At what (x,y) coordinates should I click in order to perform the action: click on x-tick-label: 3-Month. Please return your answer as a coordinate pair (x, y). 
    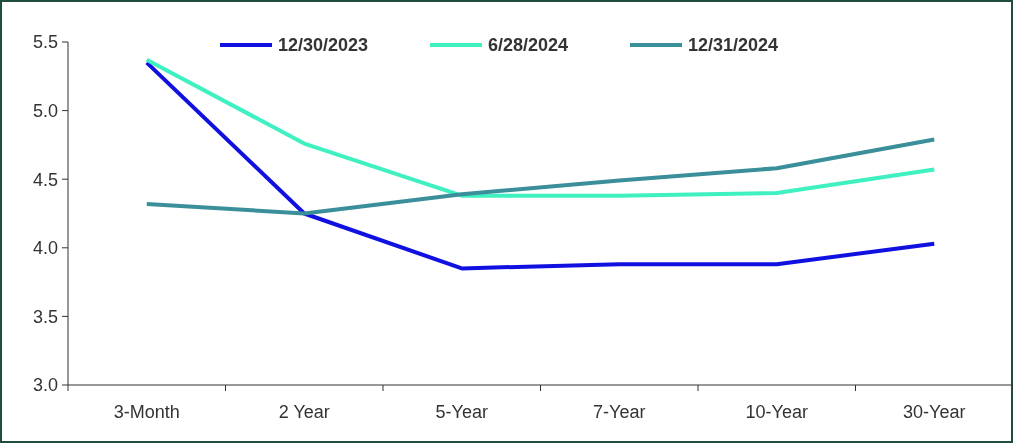
    Looking at the image, I should click on (146, 412).